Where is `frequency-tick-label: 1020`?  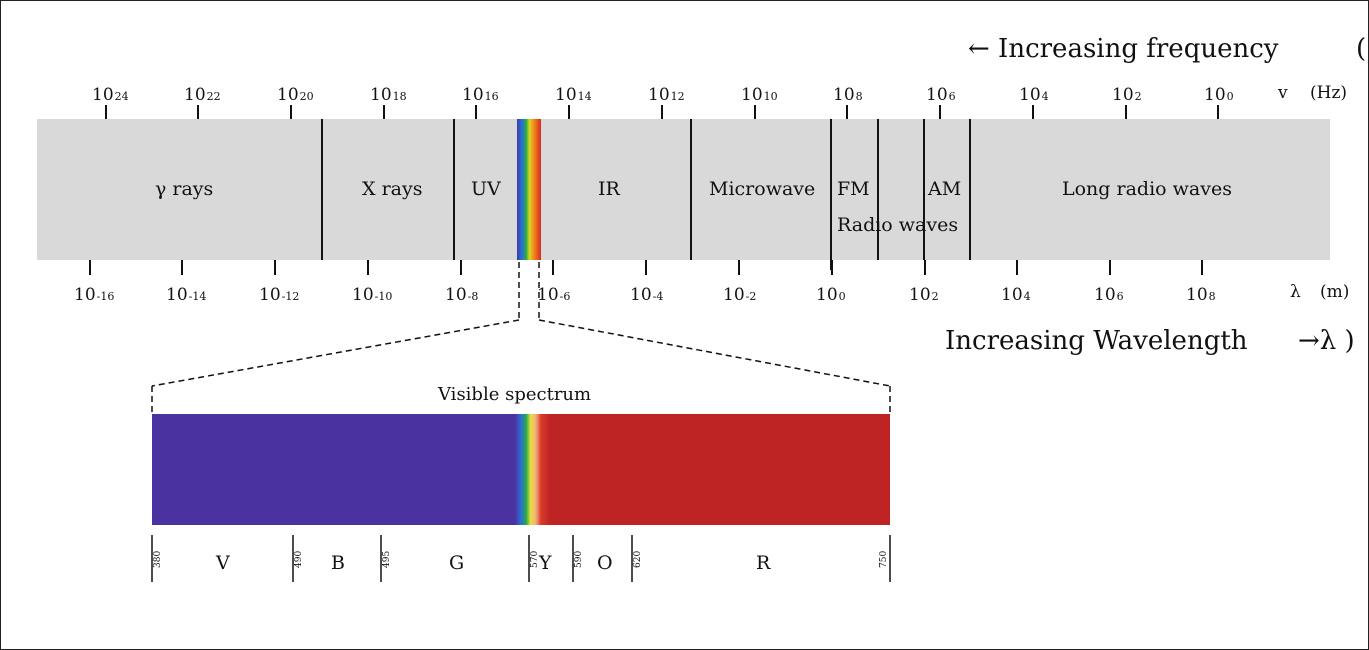
frequency-tick-label: 1020 is located at coordinates (295, 95).